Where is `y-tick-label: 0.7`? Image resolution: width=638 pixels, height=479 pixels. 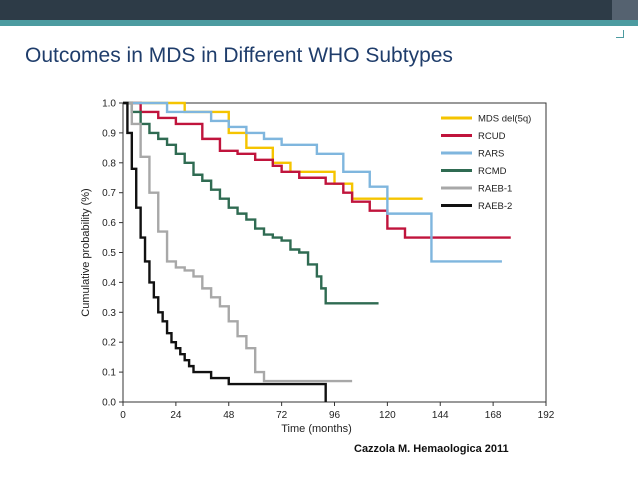
y-tick-label: 0.7 is located at coordinates (109, 193).